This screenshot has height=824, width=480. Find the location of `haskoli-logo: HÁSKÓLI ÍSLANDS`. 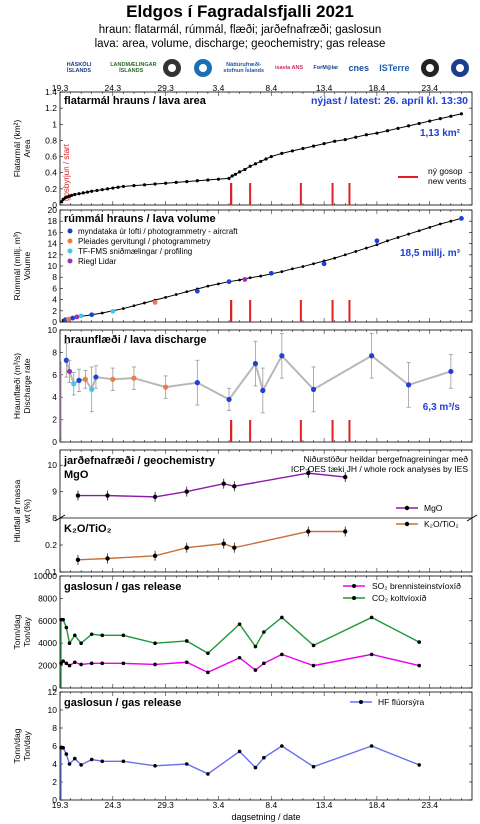

haskoli-logo: HÁSKÓLI ÍSLANDS is located at coordinates (79, 68).